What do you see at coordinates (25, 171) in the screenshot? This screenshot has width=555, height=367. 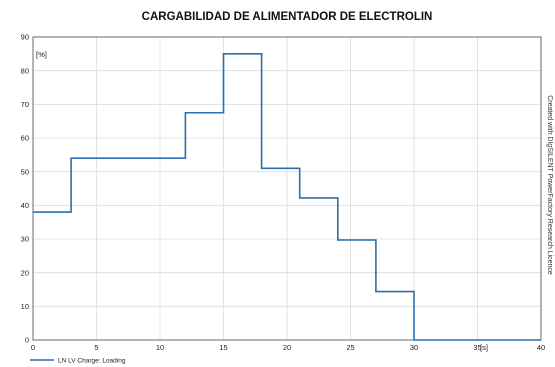 I see `y-tick-label: 50` at bounding box center [25, 171].